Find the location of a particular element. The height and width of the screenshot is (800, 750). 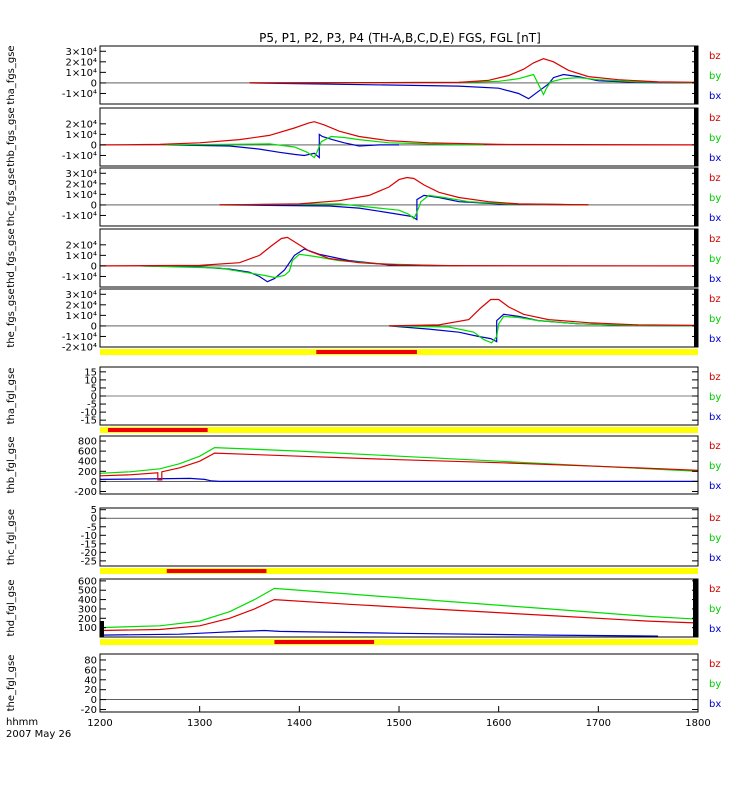

y-tick-label-tha_fgl_gse: 10 is located at coordinates (90, 380).